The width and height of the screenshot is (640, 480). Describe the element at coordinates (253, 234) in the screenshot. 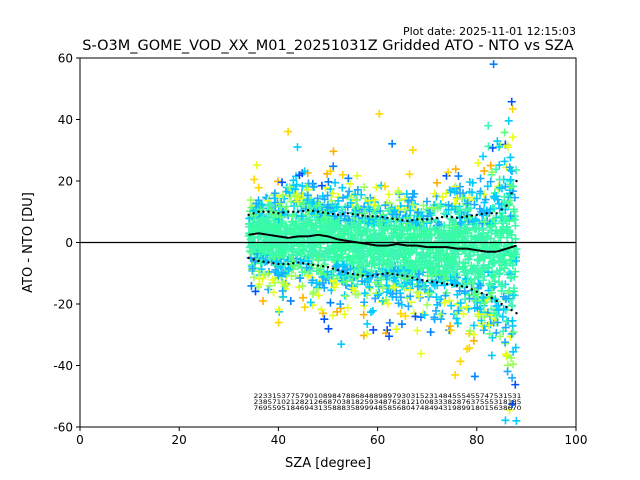

I see `median-segment` at that location.